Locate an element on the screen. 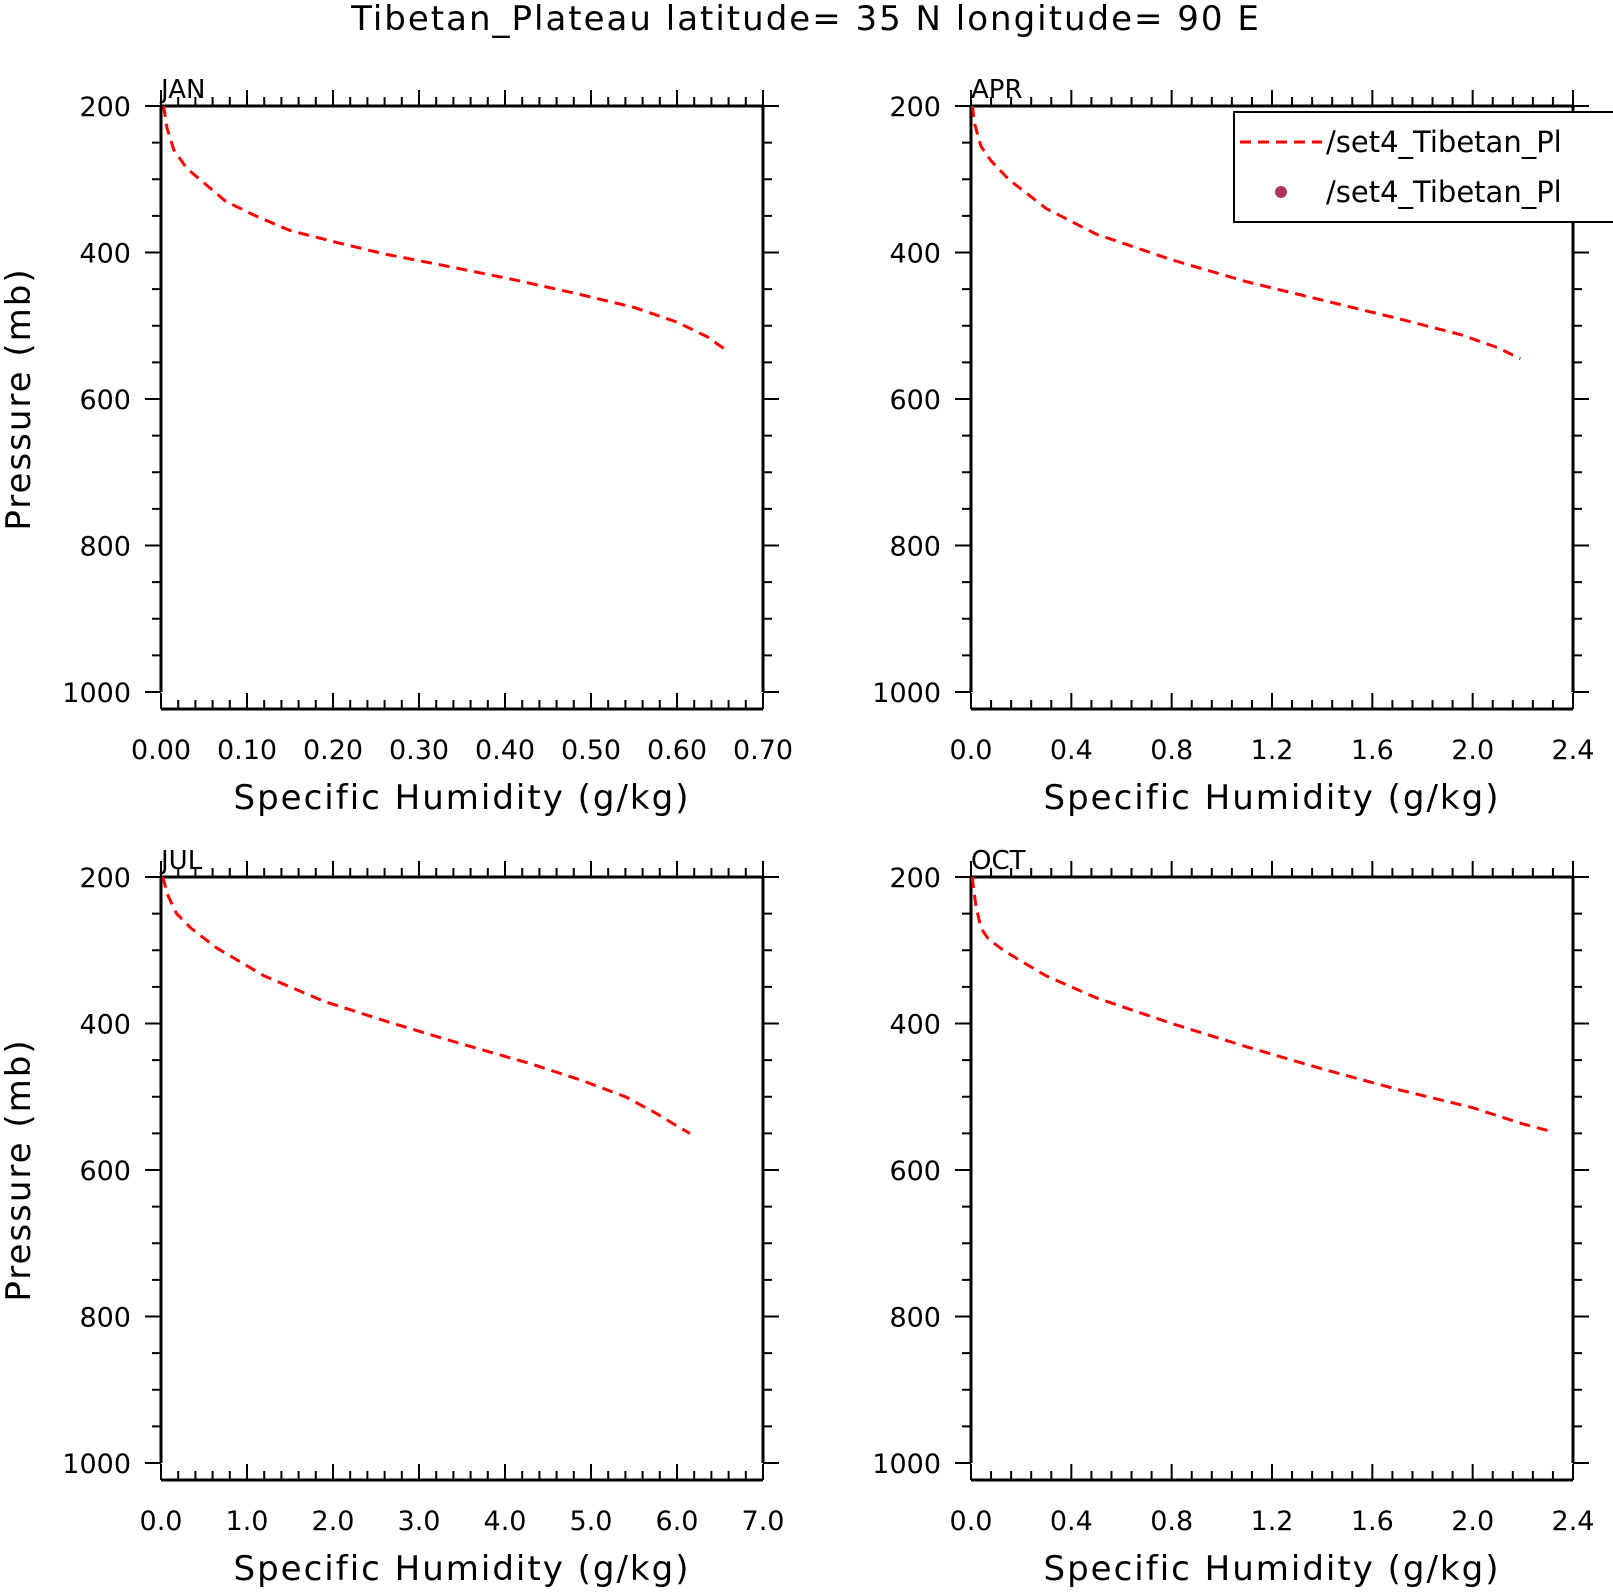 This screenshot has height=1596, width=1613. x-tick-label: 3.0 is located at coordinates (419, 1521).